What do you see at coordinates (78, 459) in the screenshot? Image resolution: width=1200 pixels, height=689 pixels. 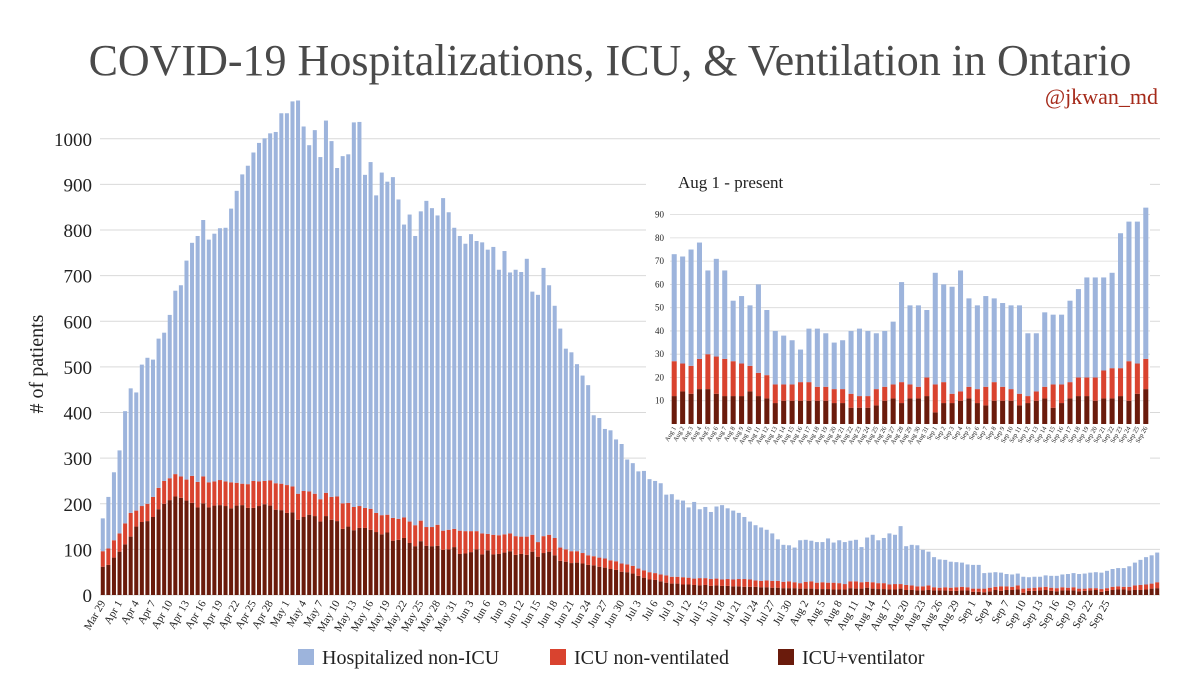 I see `y-tick-label: 300` at bounding box center [78, 459].